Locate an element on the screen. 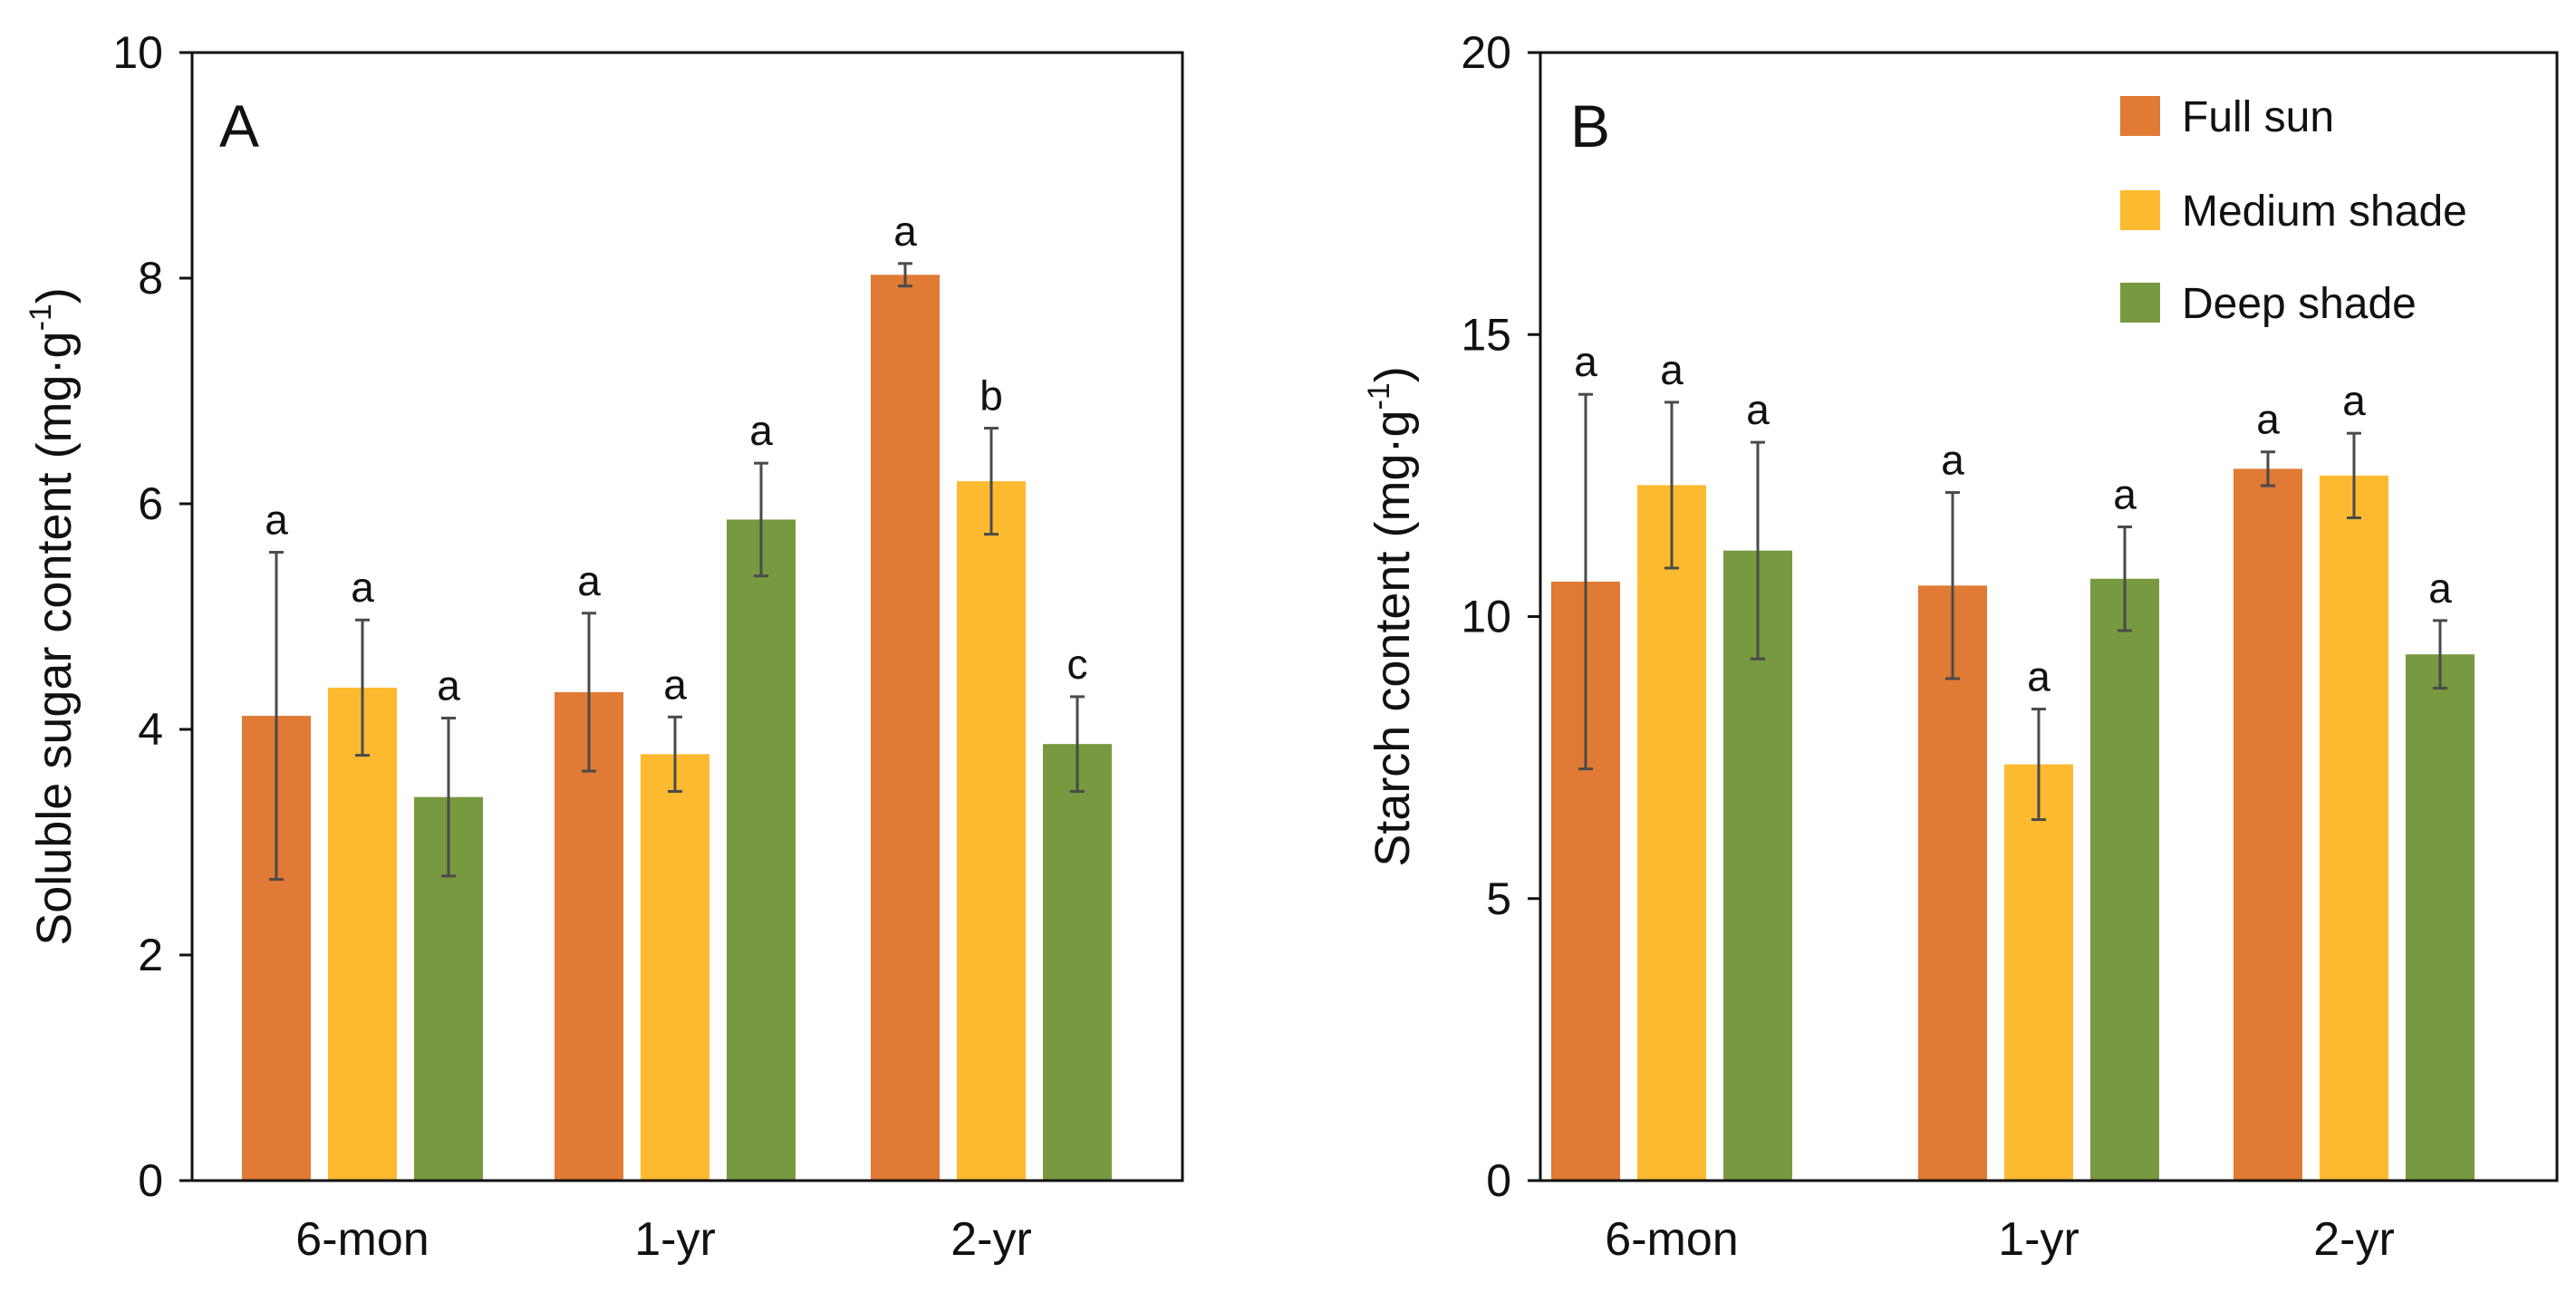 This screenshot has height=1302, width=2576. y-tick-label: 15 is located at coordinates (1486, 334).